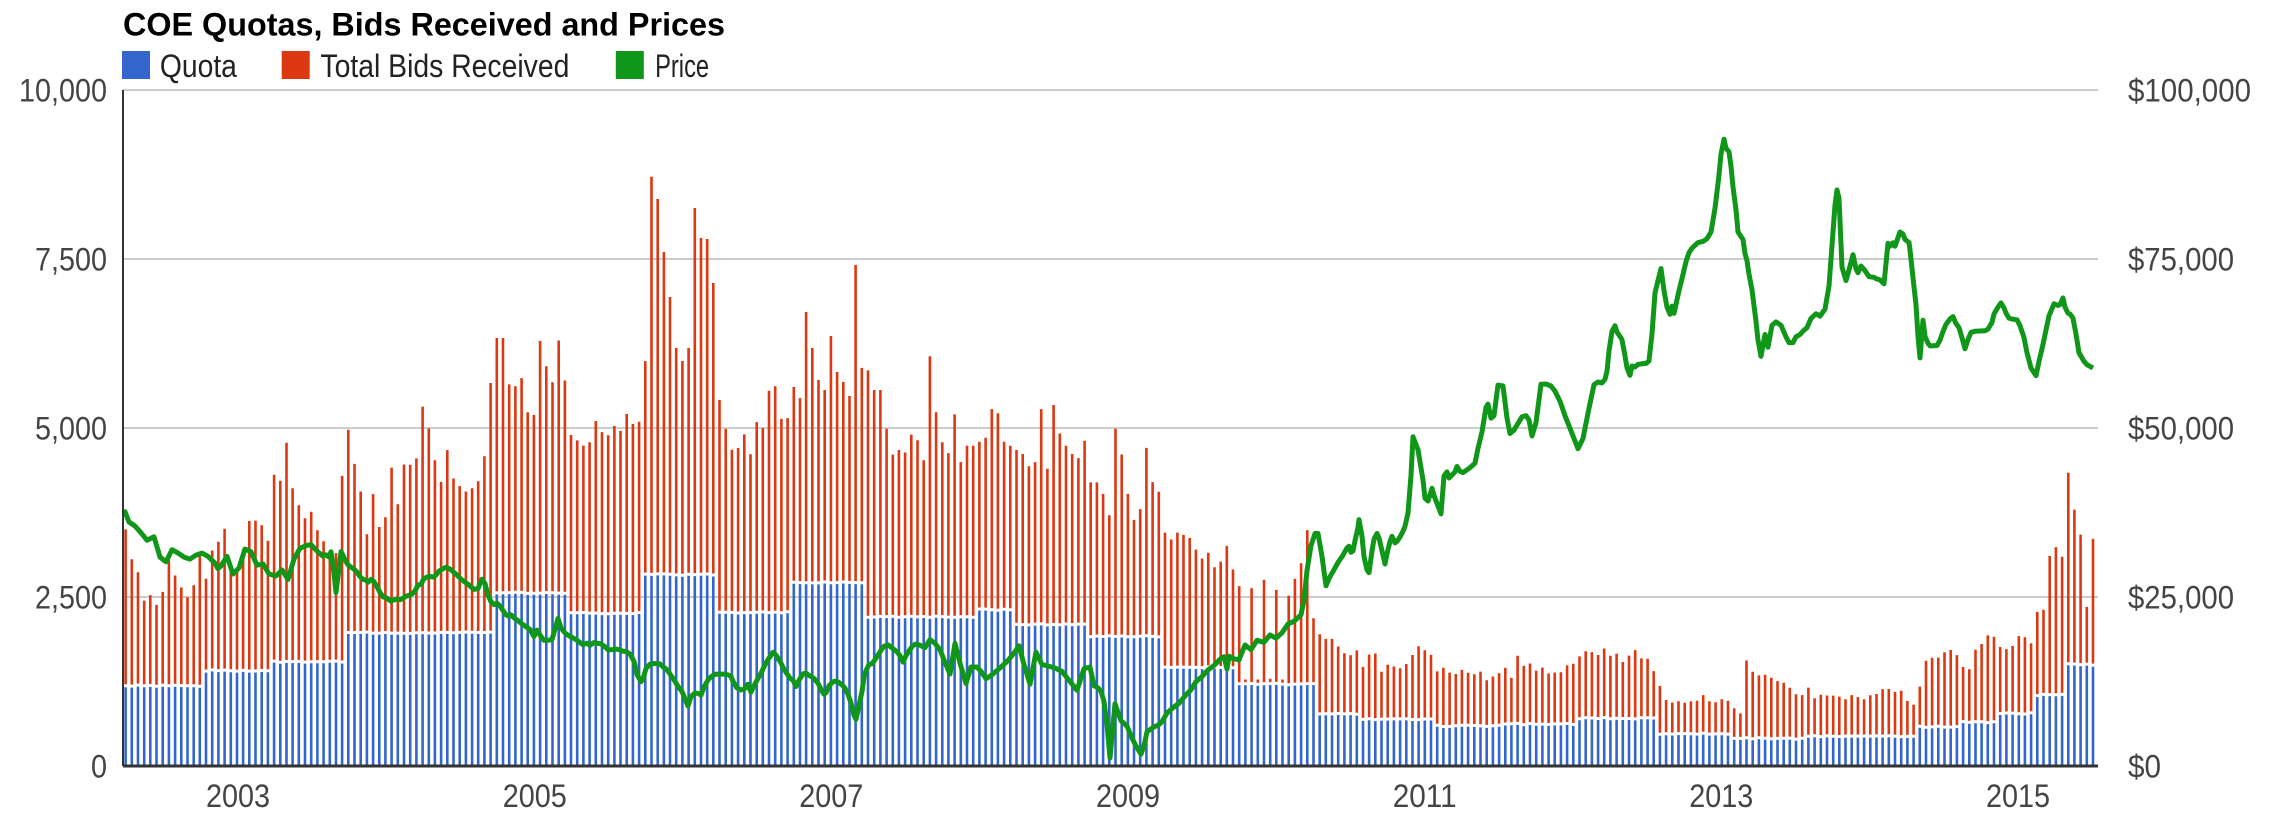  Describe the element at coordinates (2189, 91) in the screenshot. I see `svg-text: $100,000` at that location.